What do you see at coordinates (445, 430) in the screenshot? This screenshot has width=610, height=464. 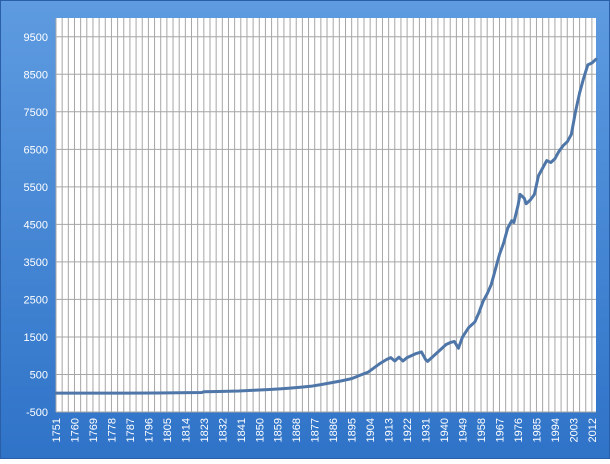 I see `x-tick-label: 1940` at bounding box center [445, 430].